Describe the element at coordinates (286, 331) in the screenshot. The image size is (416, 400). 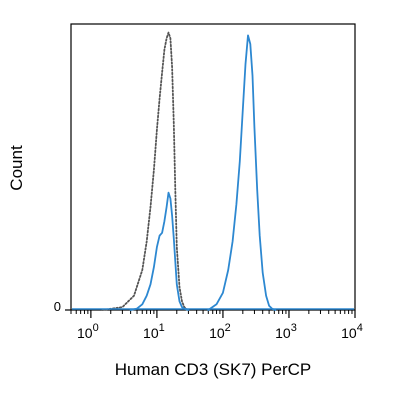
I see `x-tick-label: 10³` at that location.